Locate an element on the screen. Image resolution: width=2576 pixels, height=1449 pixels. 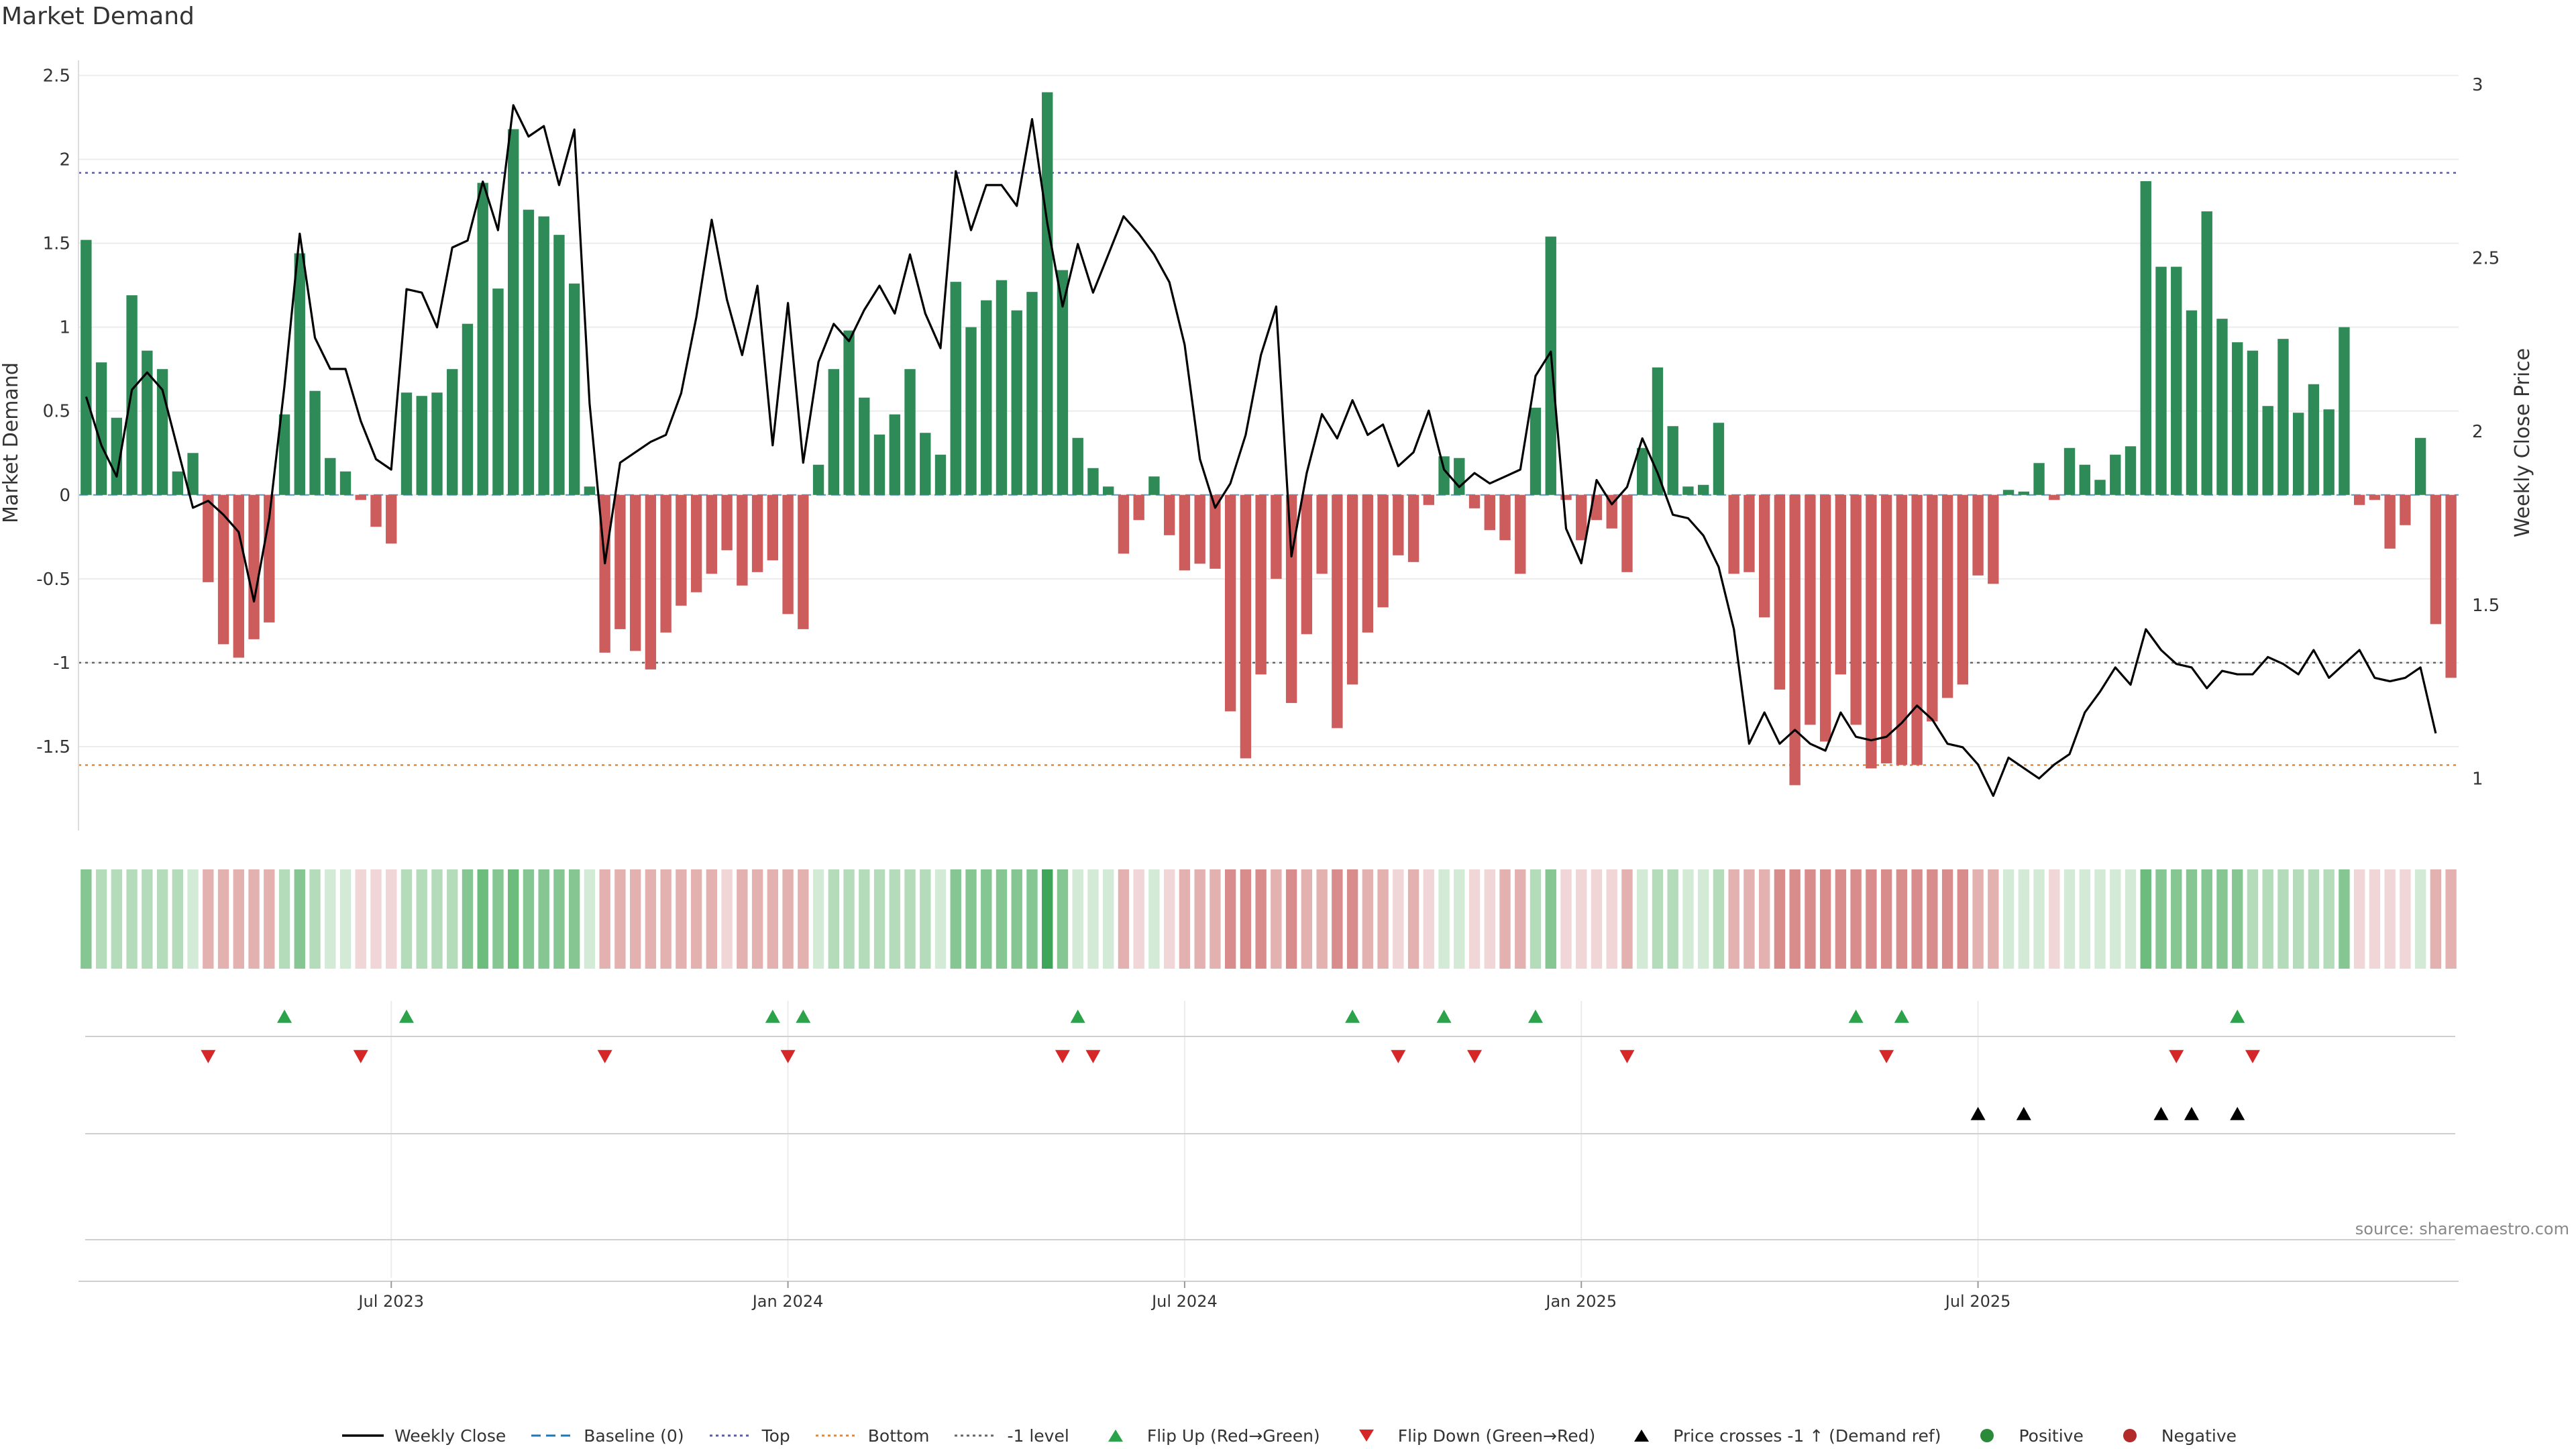
legend-label: Top is located at coordinates (775, 1436).